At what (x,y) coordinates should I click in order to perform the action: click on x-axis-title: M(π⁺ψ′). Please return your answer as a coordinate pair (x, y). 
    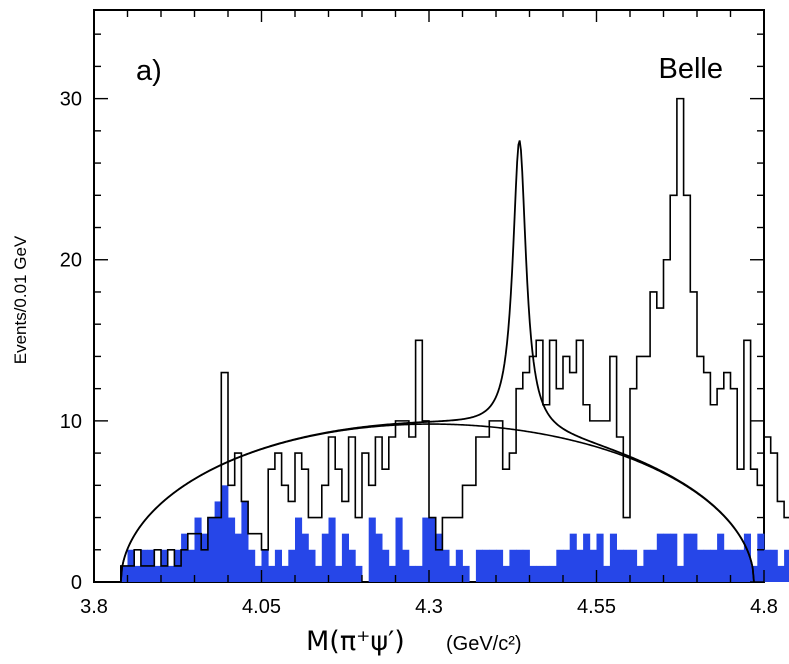
    Looking at the image, I should click on (355, 641).